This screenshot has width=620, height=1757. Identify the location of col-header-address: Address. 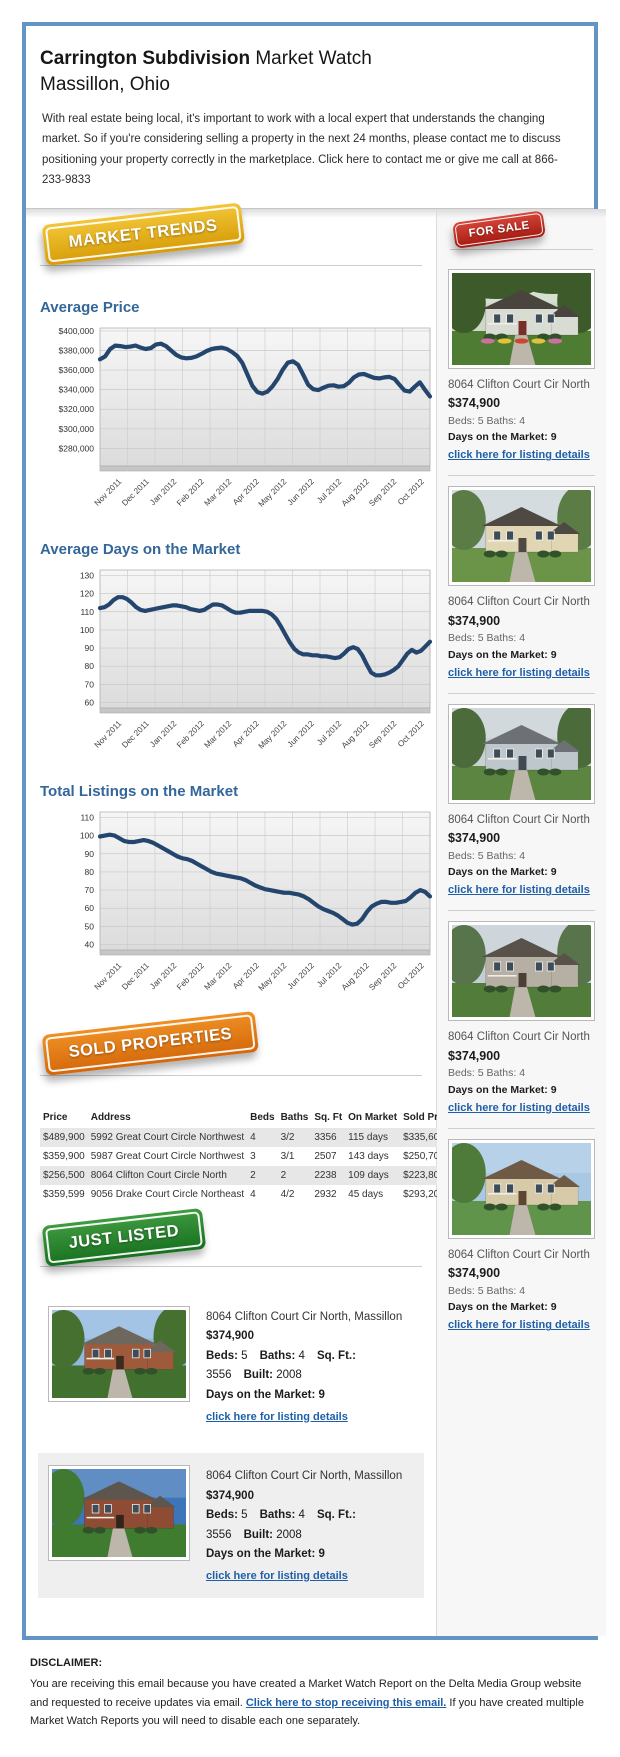
(110, 1117).